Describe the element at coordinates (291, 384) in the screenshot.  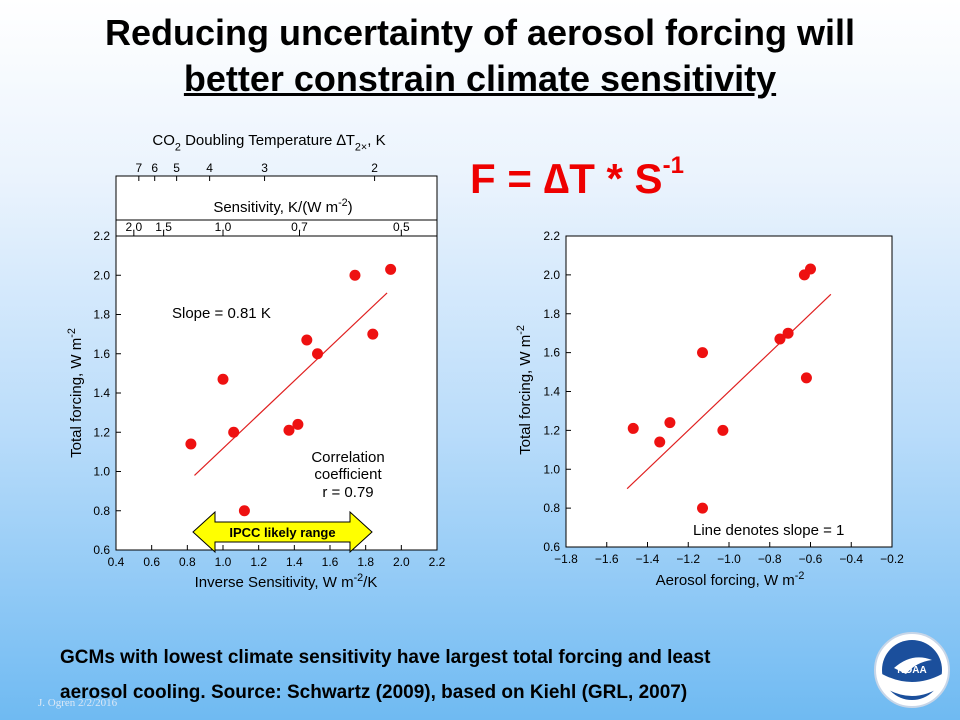
I see `chart1-fit-line` at that location.